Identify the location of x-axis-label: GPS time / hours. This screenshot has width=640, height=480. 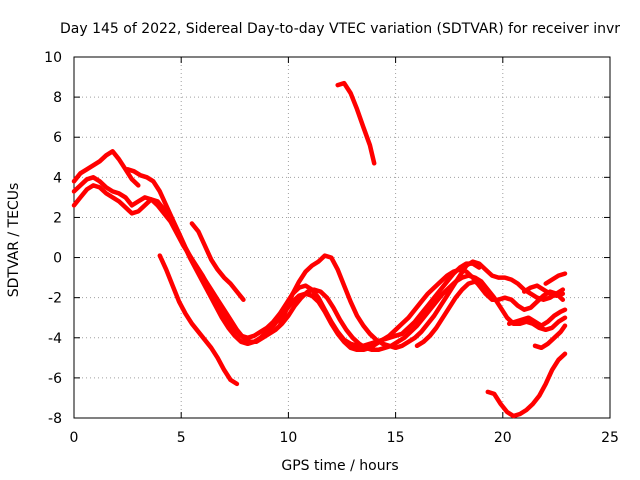
(339, 466).